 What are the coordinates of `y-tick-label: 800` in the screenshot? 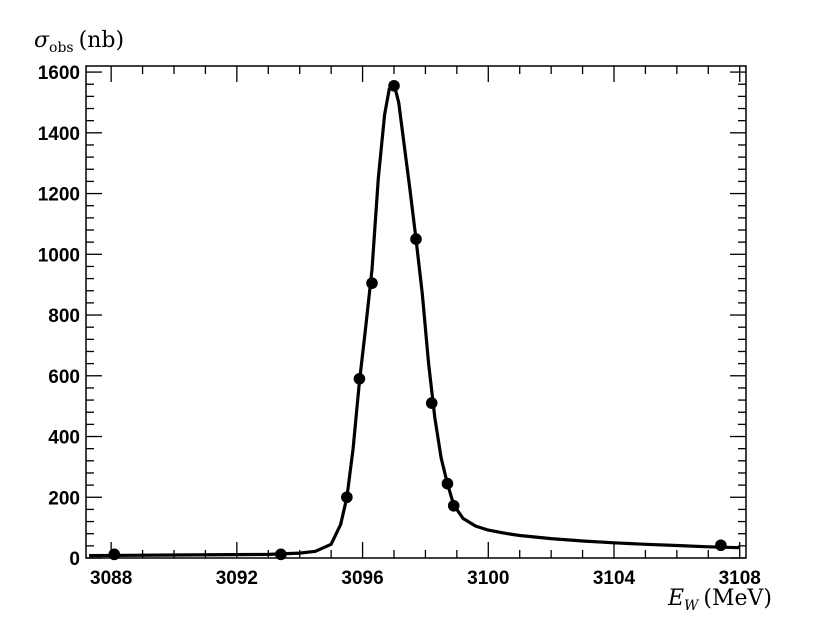 It's located at (64, 316).